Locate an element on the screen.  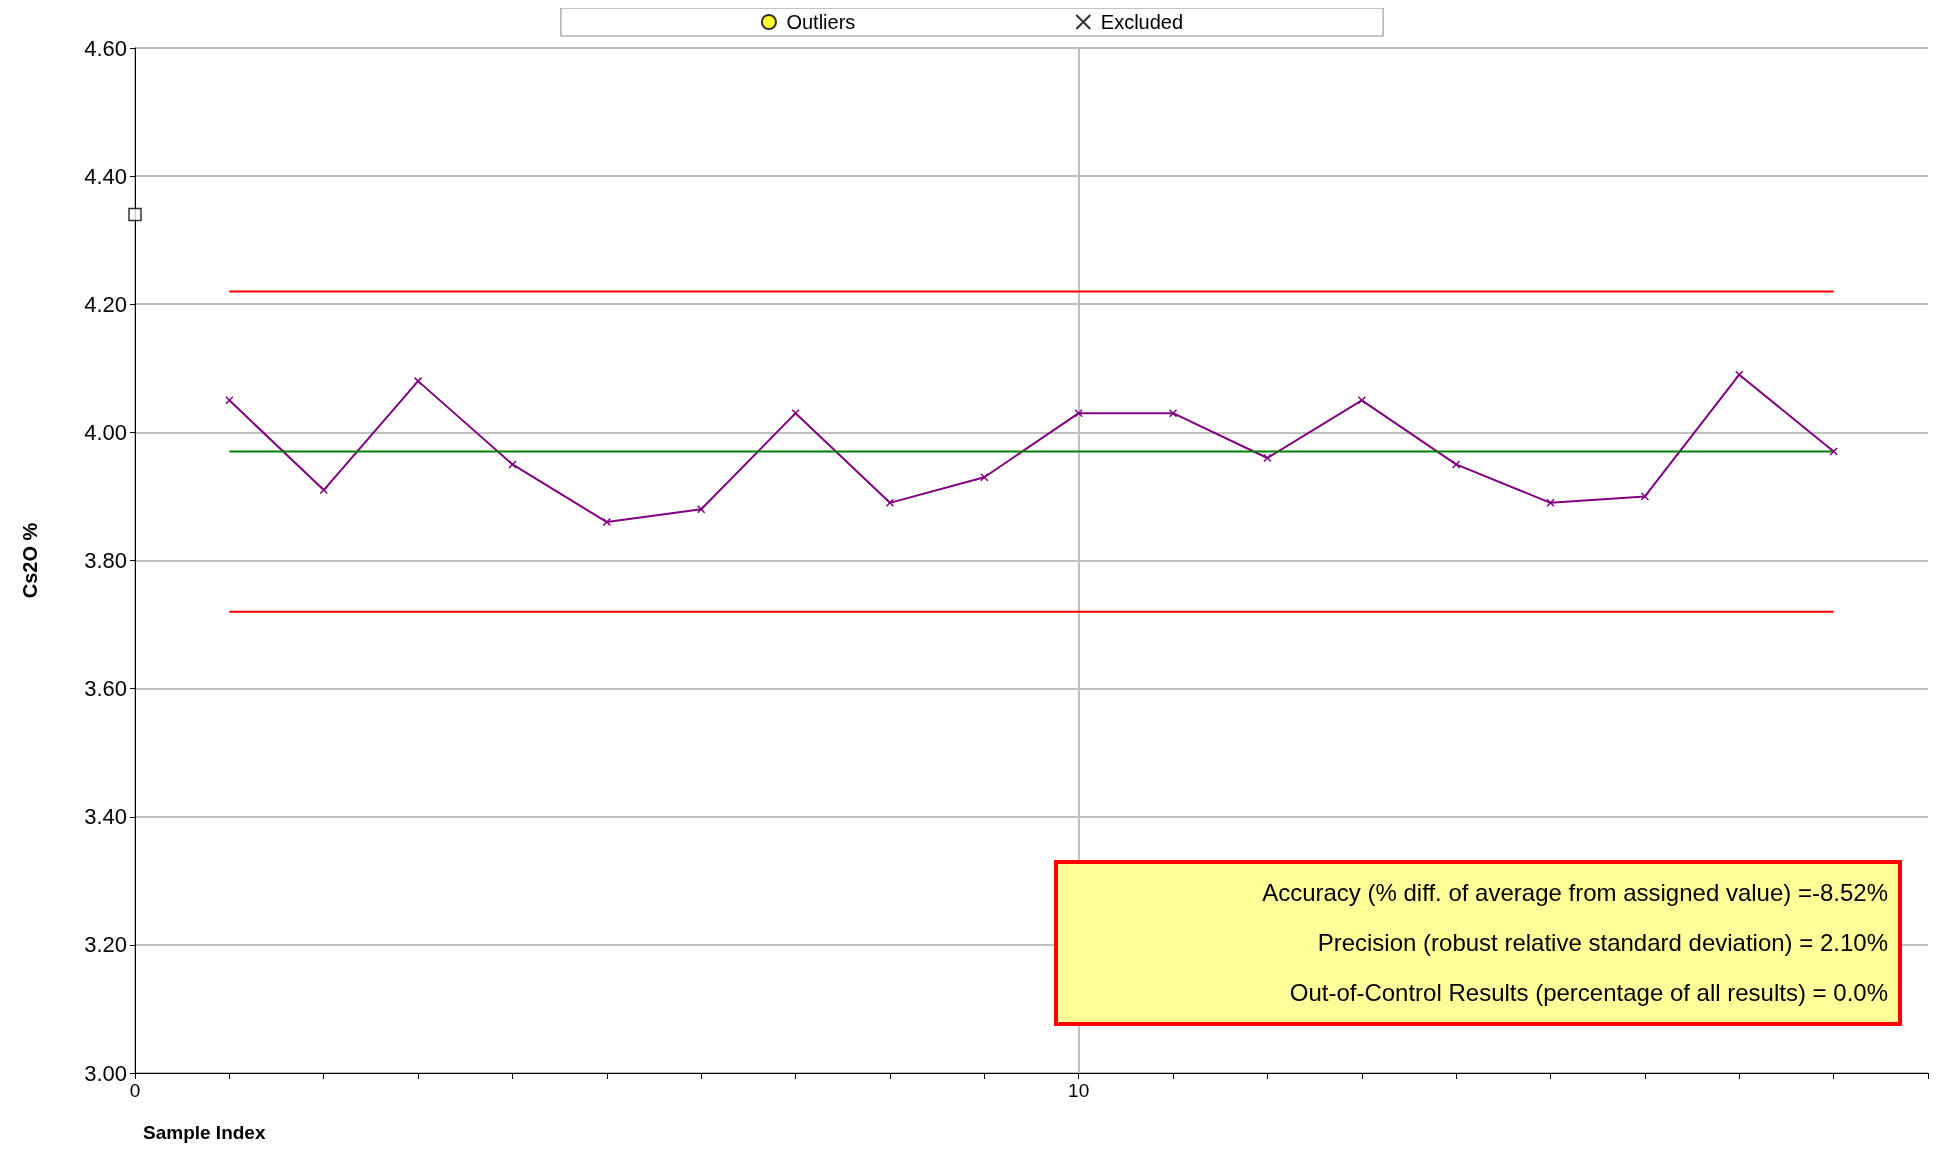
y-axis-title: Cs2O % is located at coordinates (30, 560).